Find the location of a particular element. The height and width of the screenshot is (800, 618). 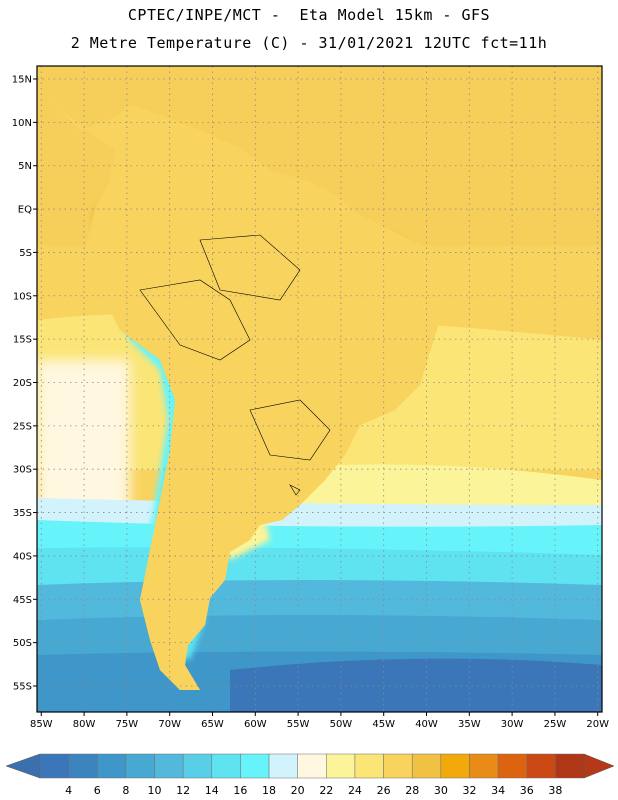

colorbar: 4 6 8 10 12 14 16 18 20 22 24 26 28 30 32 34 36 38 is located at coordinates (310, 775).